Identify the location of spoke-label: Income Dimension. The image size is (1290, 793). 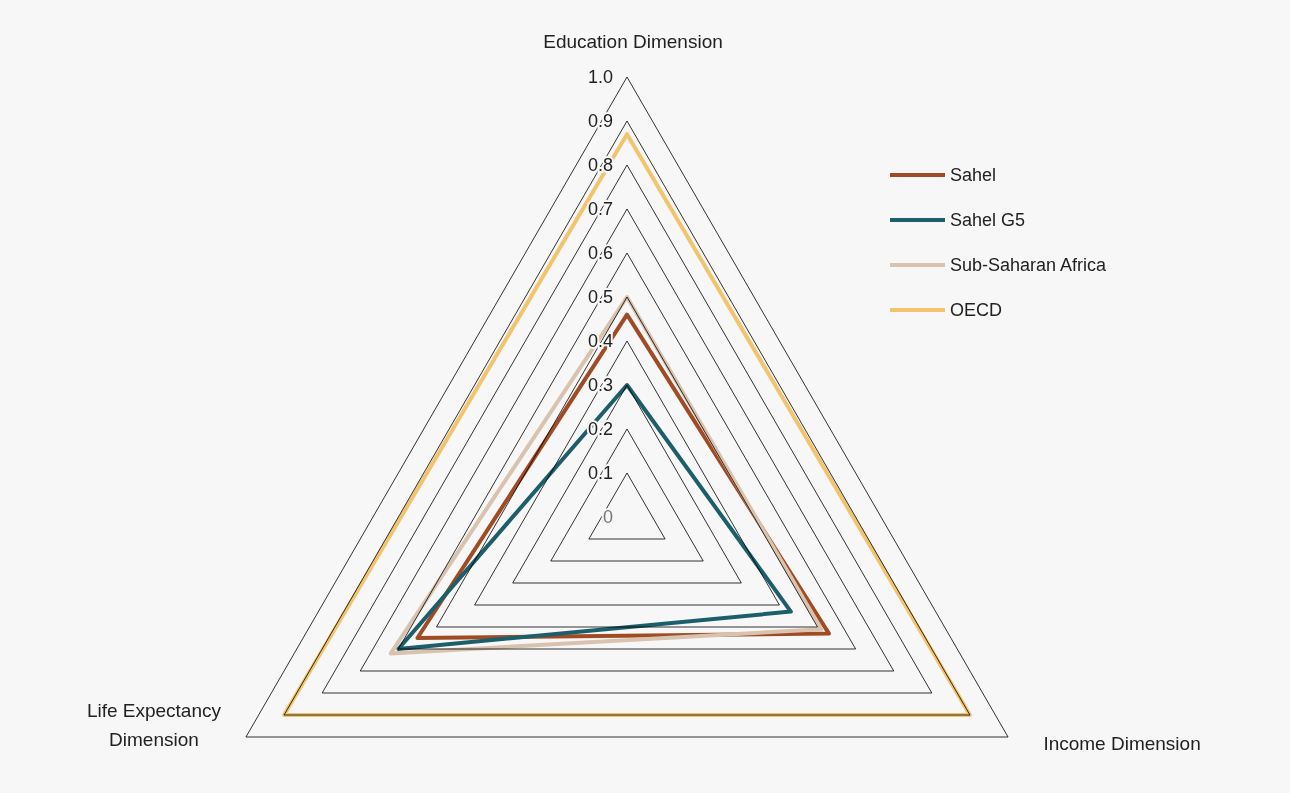
(1122, 743).